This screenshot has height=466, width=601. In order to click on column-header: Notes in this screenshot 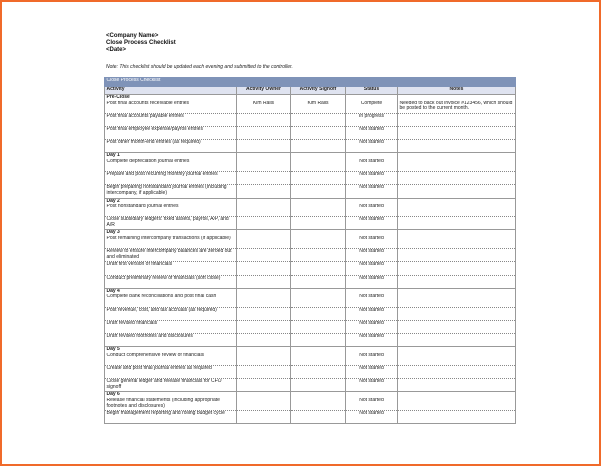, I will do `click(456, 90)`.